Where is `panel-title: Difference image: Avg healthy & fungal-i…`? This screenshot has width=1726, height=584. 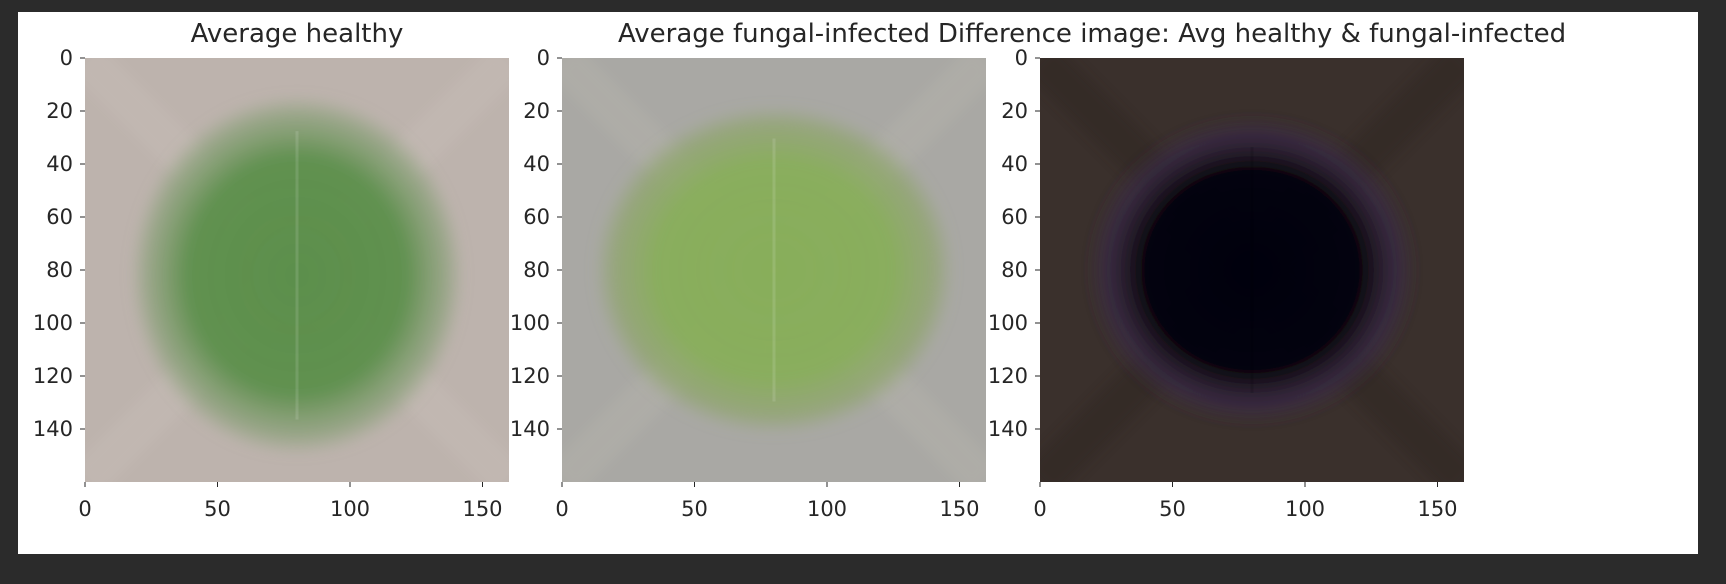 panel-title: Difference image: Avg healthy & fungal-i… is located at coordinates (1252, 34).